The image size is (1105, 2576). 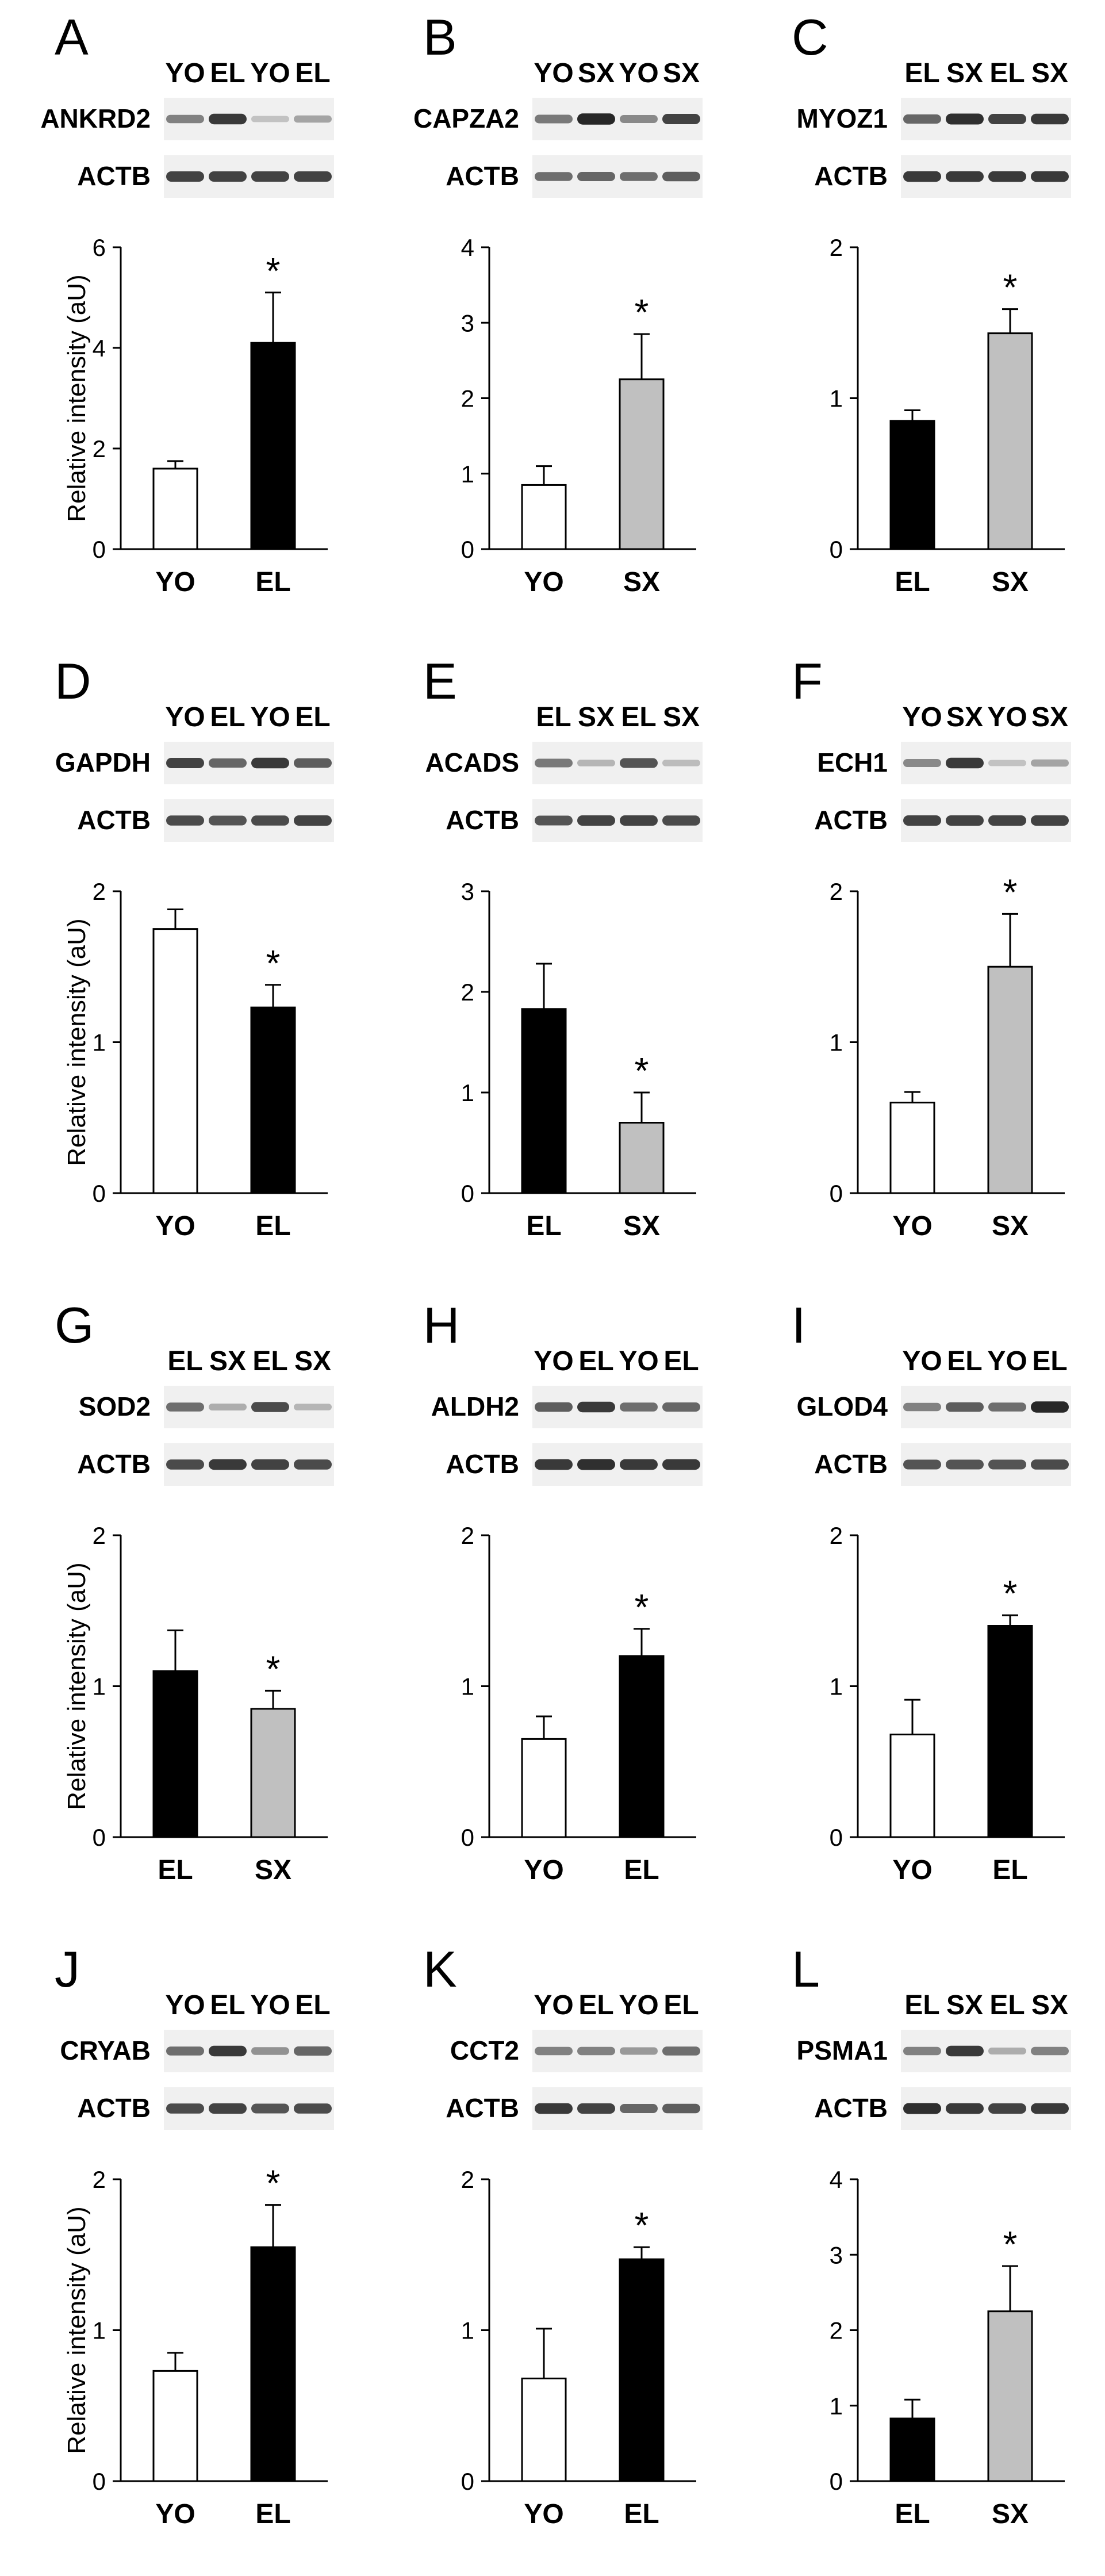 What do you see at coordinates (806, 1969) in the screenshot?
I see `panel-l-letter: L` at bounding box center [806, 1969].